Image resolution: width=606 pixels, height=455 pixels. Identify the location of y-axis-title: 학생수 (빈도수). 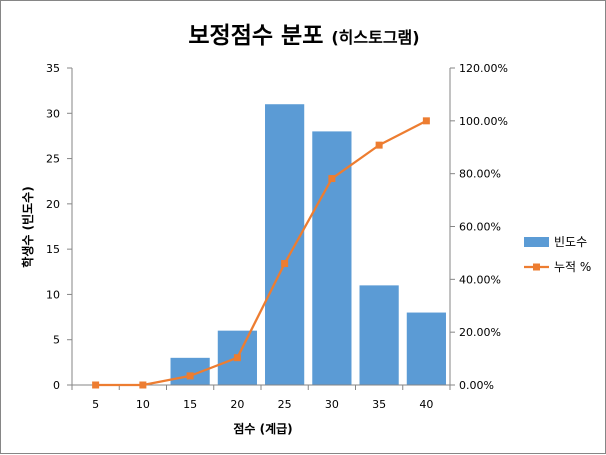
(27, 226).